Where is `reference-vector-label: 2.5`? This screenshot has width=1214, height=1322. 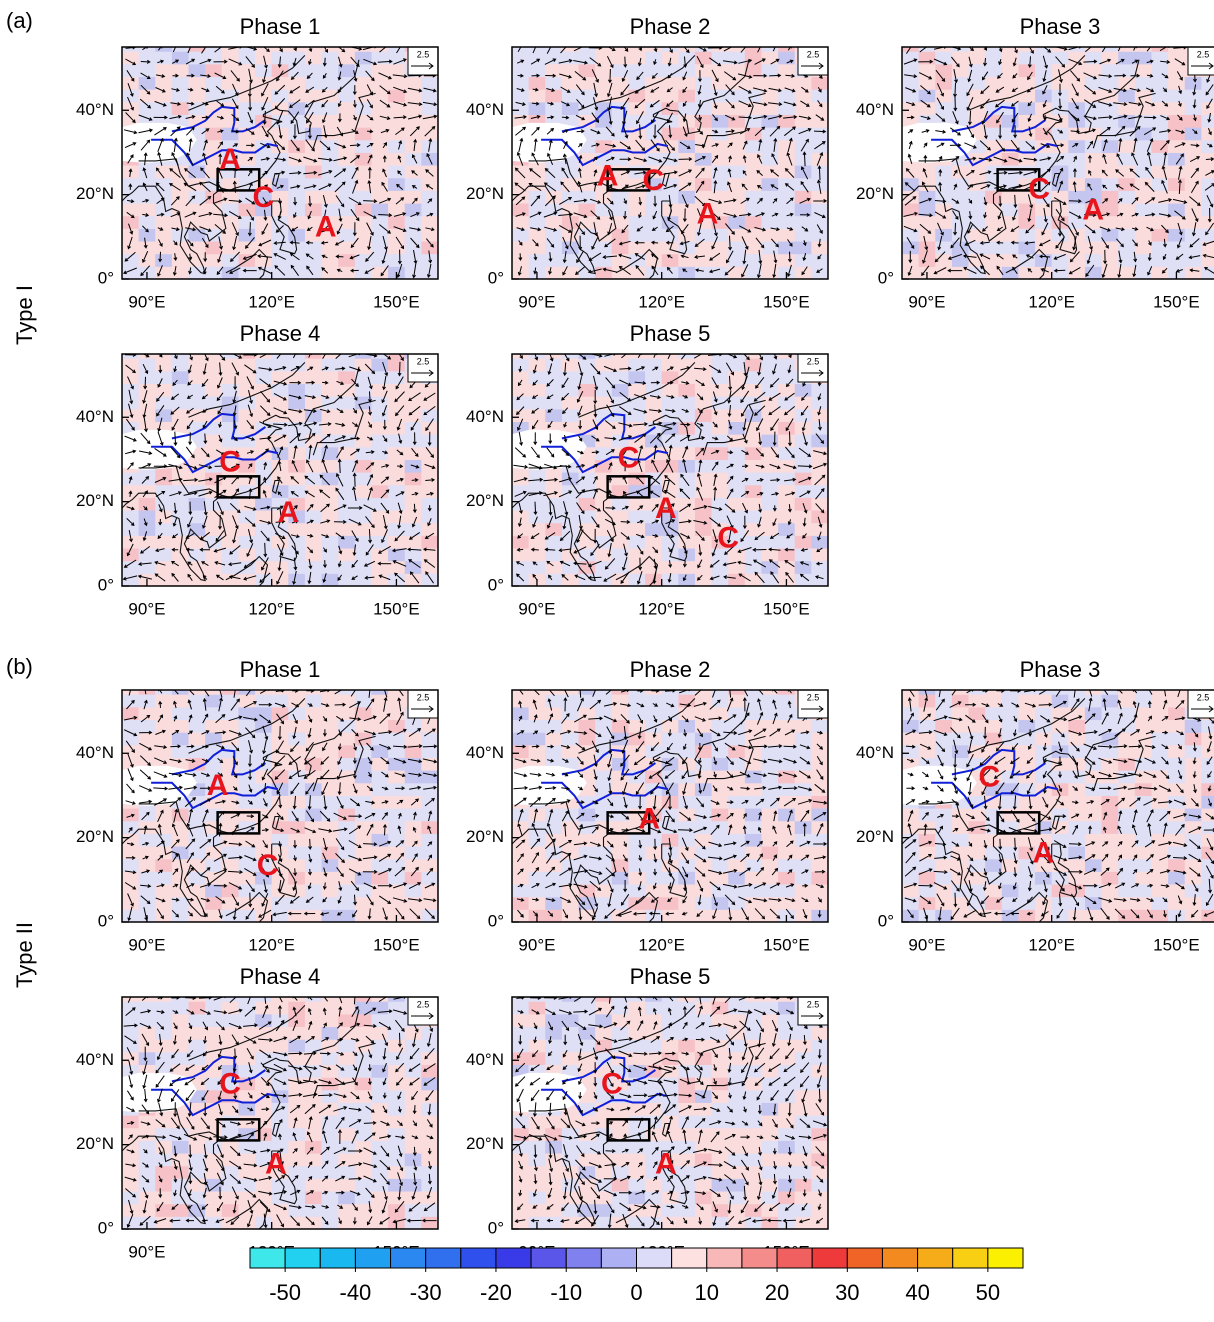
reference-vector-label: 2.5 is located at coordinates (1203, 54).